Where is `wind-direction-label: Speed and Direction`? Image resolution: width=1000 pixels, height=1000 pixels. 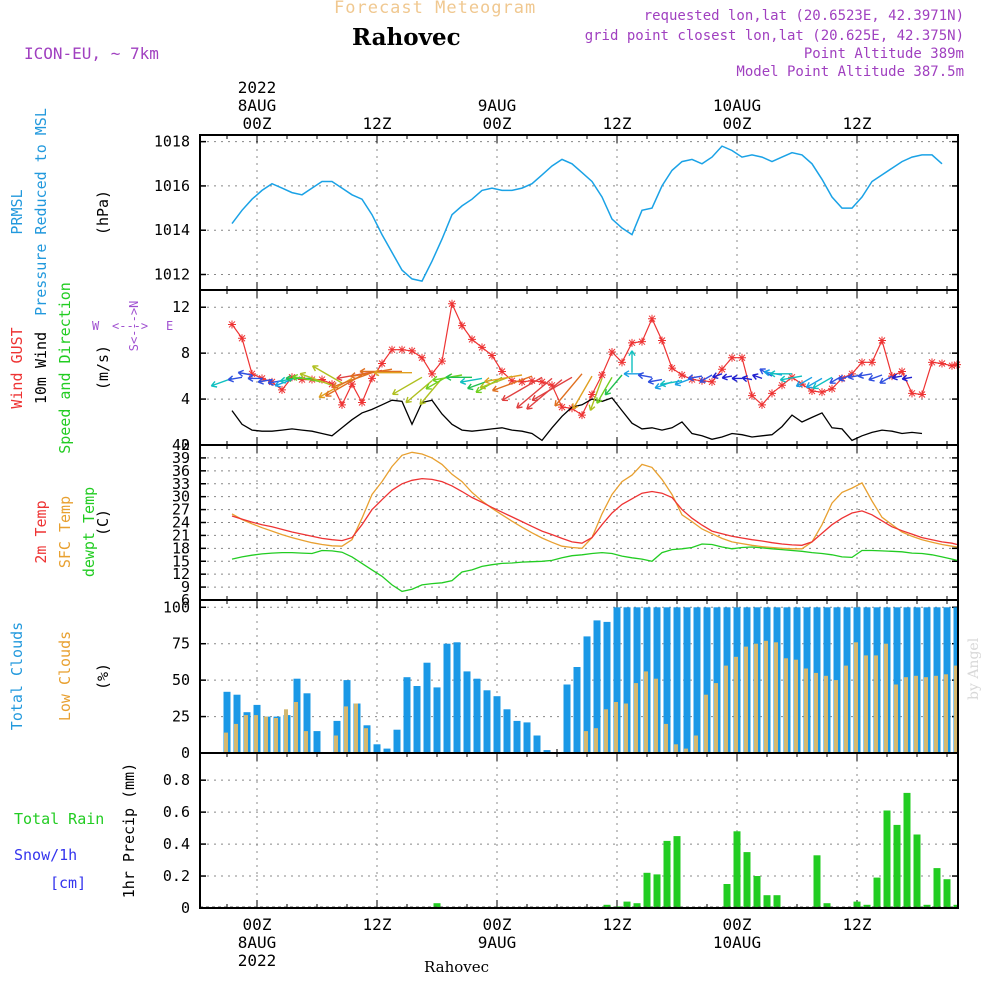 wind-direction-label: Speed and Direction is located at coordinates (65, 368).